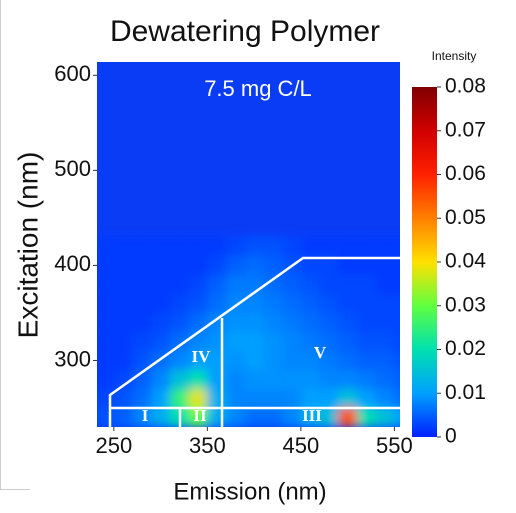 Image resolution: width=516 pixels, height=513 pixels. I want to click on x-tick-label: 250, so click(113, 445).